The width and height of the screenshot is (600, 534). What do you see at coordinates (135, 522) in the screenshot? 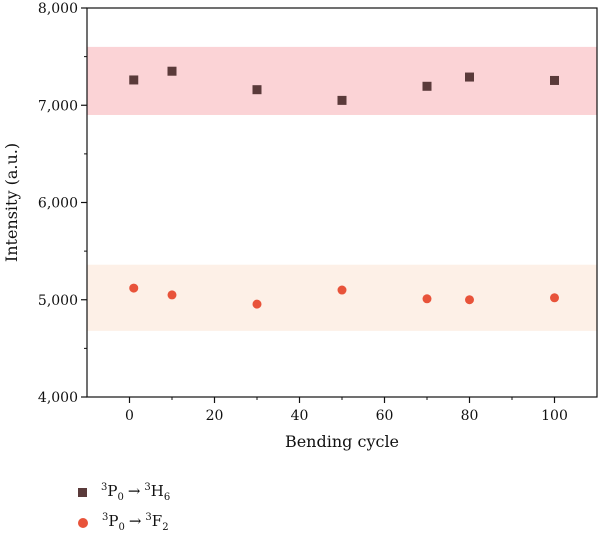
I see `legend-label-series-2: 3P0 → 3F2` at bounding box center [135, 522].